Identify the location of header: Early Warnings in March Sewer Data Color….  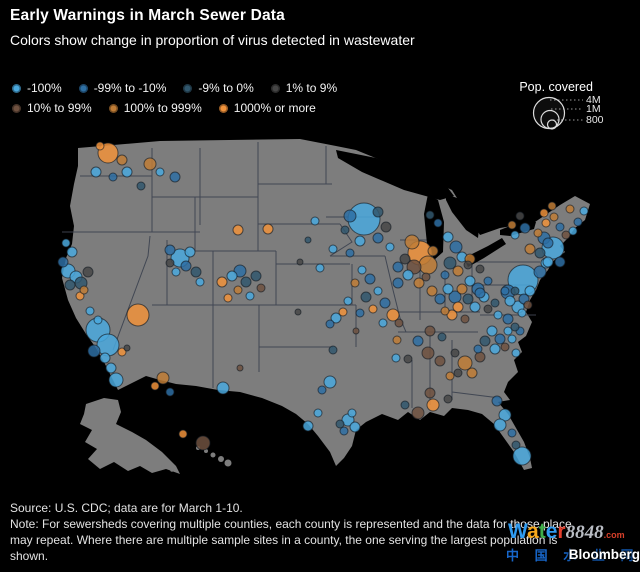
(212, 27).